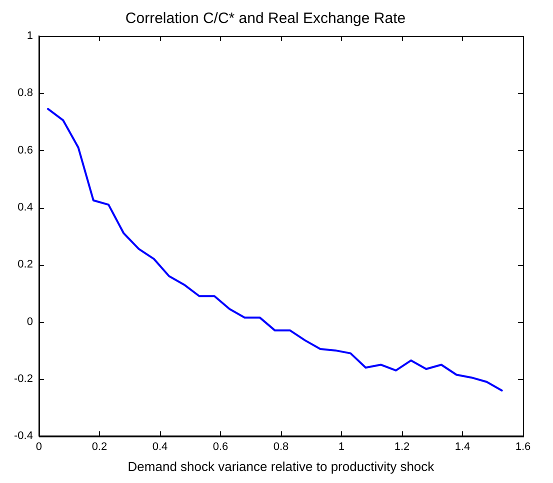 This screenshot has height=483, width=553. Describe the element at coordinates (462, 446) in the screenshot. I see `x-tick-label: 1.4` at that location.